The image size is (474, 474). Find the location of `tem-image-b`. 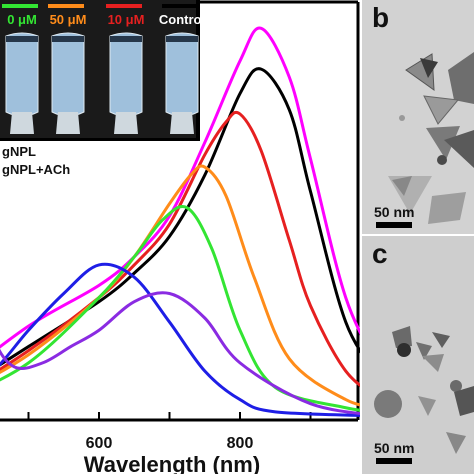

tem-image-b is located at coordinates (418, 117).